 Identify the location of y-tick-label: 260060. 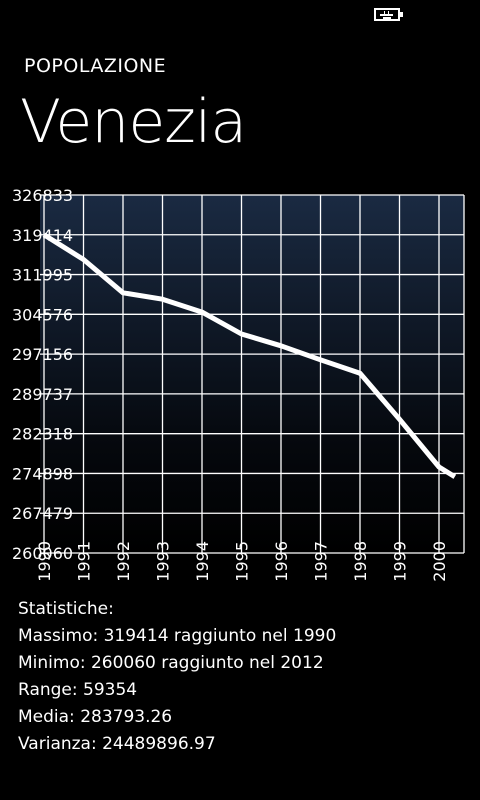
(42, 553).